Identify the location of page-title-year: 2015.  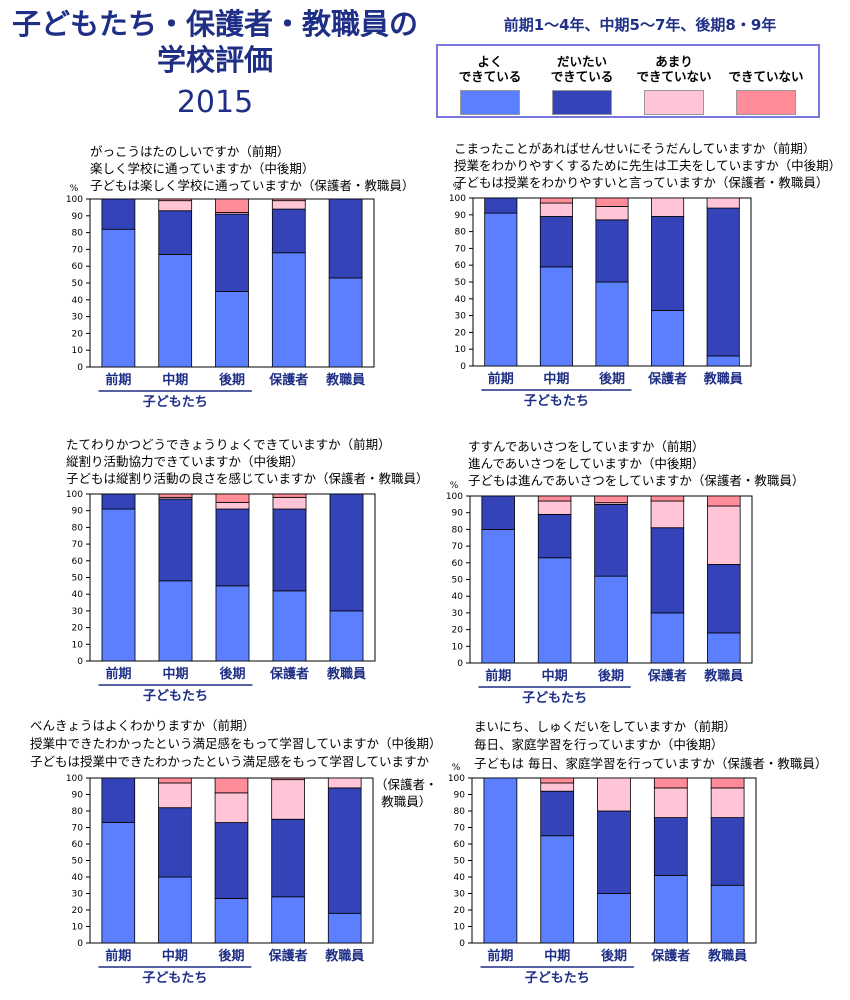
(215, 102).